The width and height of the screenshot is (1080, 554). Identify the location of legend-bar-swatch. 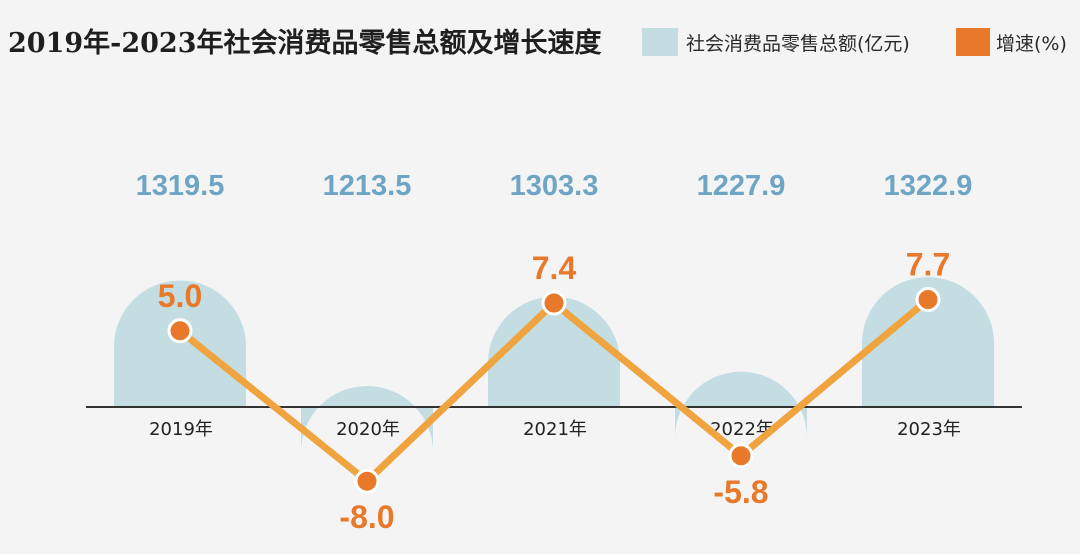
(660, 42).